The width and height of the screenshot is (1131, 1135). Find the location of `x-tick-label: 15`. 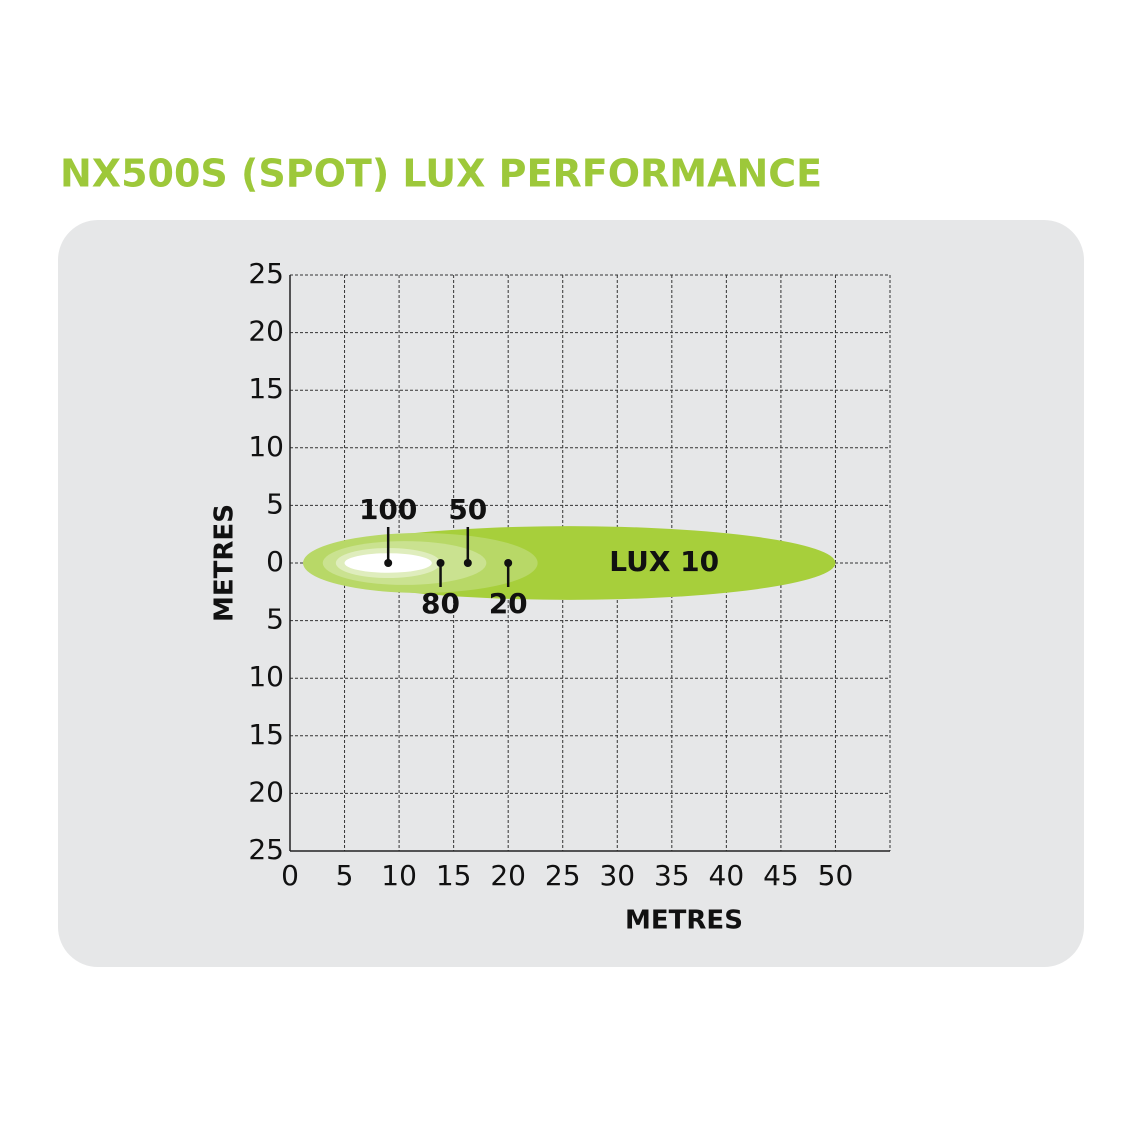

x-tick-label: 15 is located at coordinates (454, 875).